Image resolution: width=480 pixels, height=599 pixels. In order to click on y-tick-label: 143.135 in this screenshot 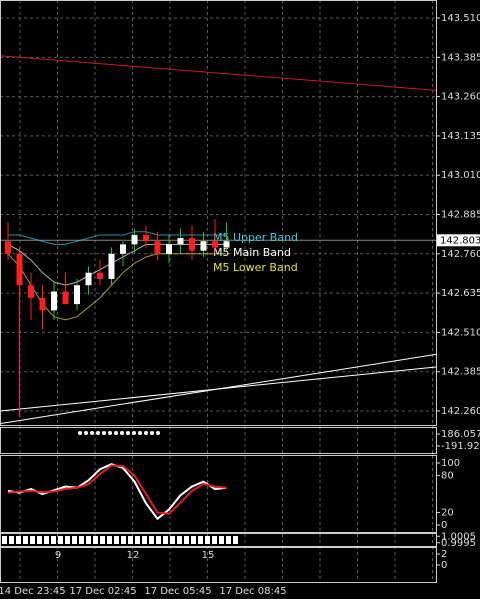, I will do `click(460, 136)`.